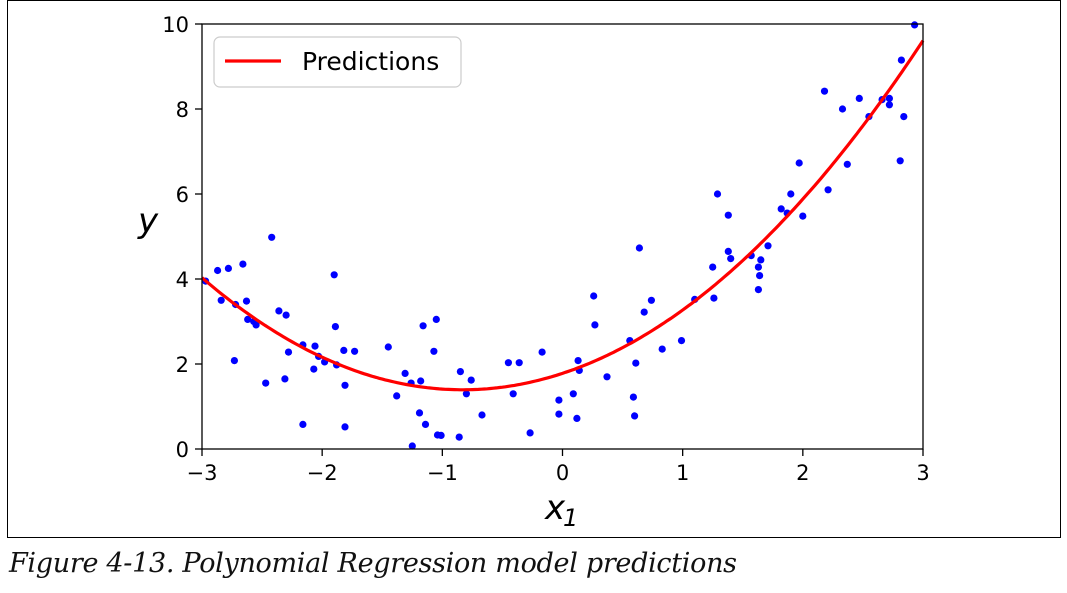  What do you see at coordinates (555, 508) in the screenshot?
I see `x-axis-label-main: x` at bounding box center [555, 508].